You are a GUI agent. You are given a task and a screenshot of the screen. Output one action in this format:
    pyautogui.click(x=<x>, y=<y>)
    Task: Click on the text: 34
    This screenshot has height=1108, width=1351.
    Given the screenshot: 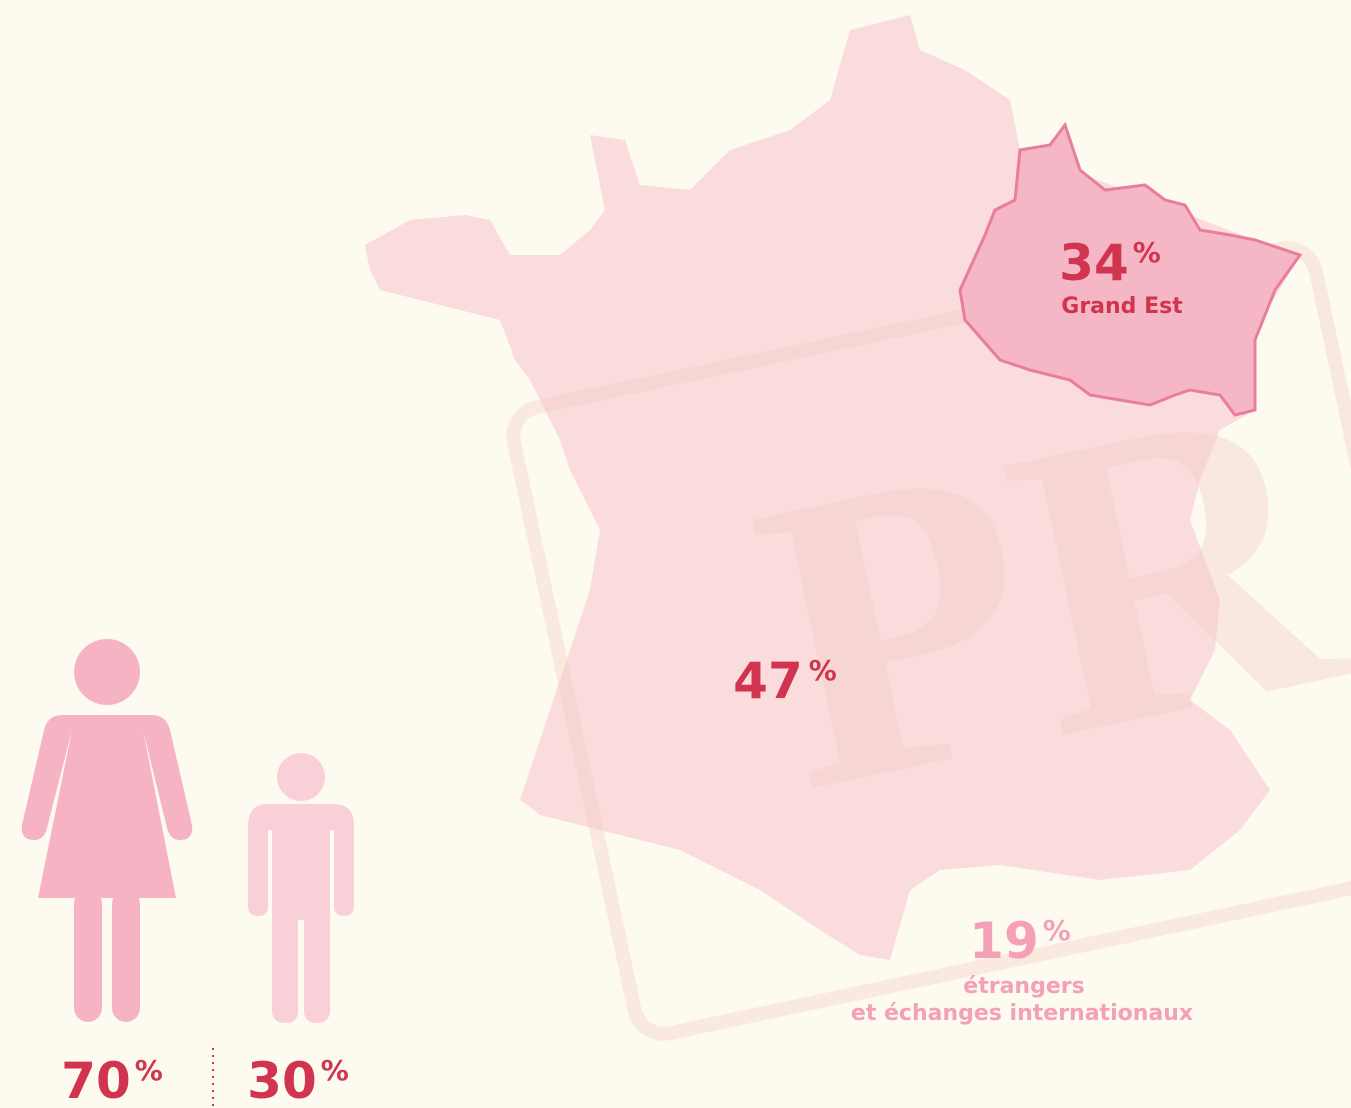 What is the action you would take?
    pyautogui.click(x=1094, y=263)
    